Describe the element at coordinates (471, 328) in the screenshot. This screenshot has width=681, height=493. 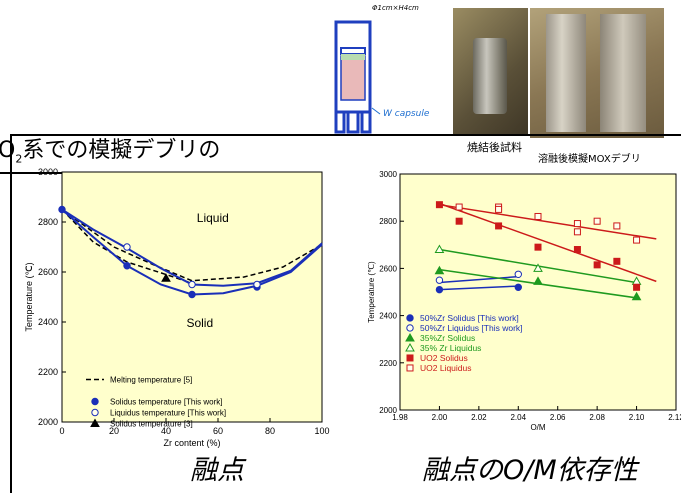
I see `legend-label: 50%Zr Liquidus [This work]` at that location.